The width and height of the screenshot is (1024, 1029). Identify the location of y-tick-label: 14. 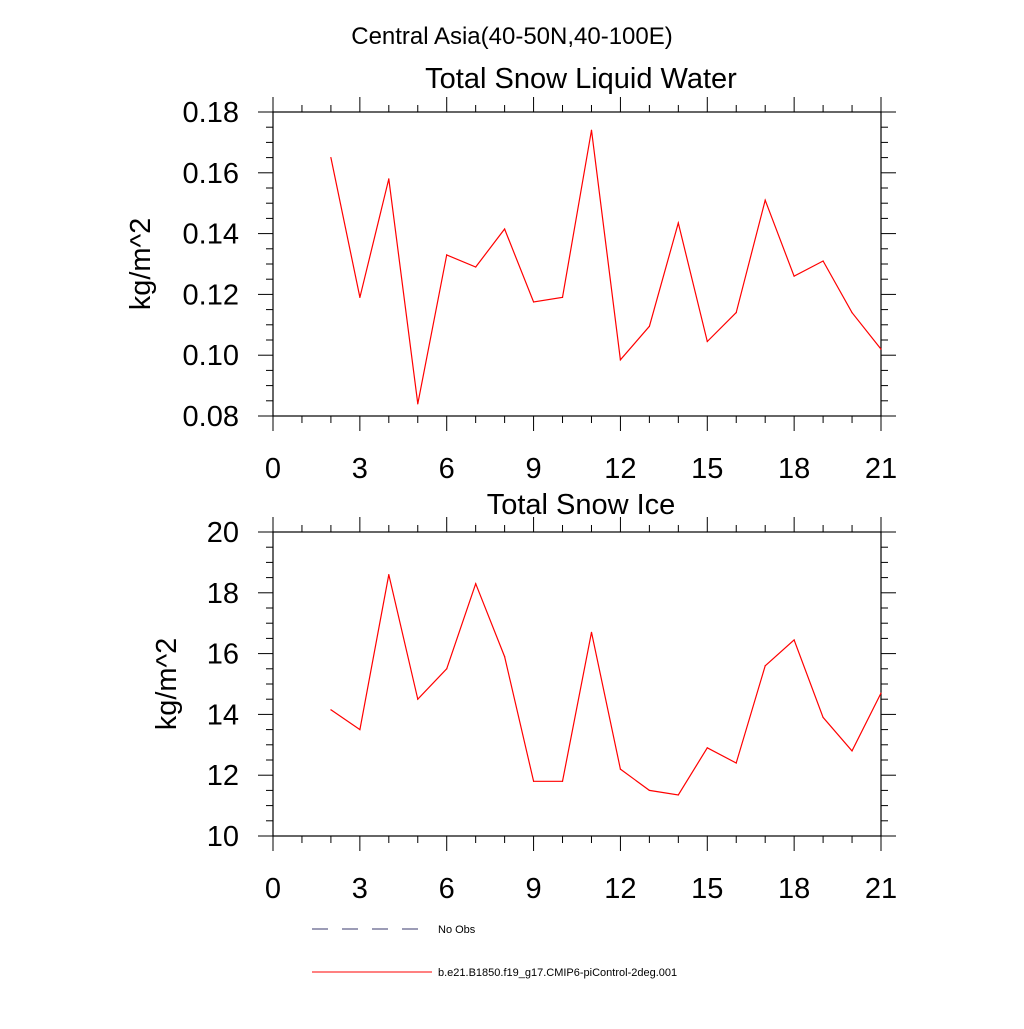
(223, 715).